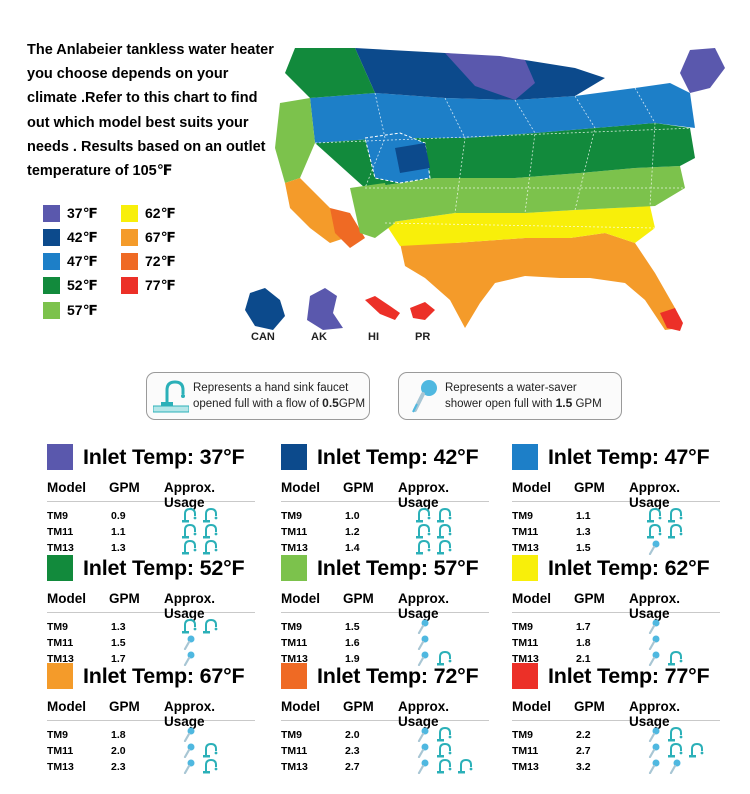  Describe the element at coordinates (352, 659) in the screenshot. I see `row-gpm: 1.9` at that location.